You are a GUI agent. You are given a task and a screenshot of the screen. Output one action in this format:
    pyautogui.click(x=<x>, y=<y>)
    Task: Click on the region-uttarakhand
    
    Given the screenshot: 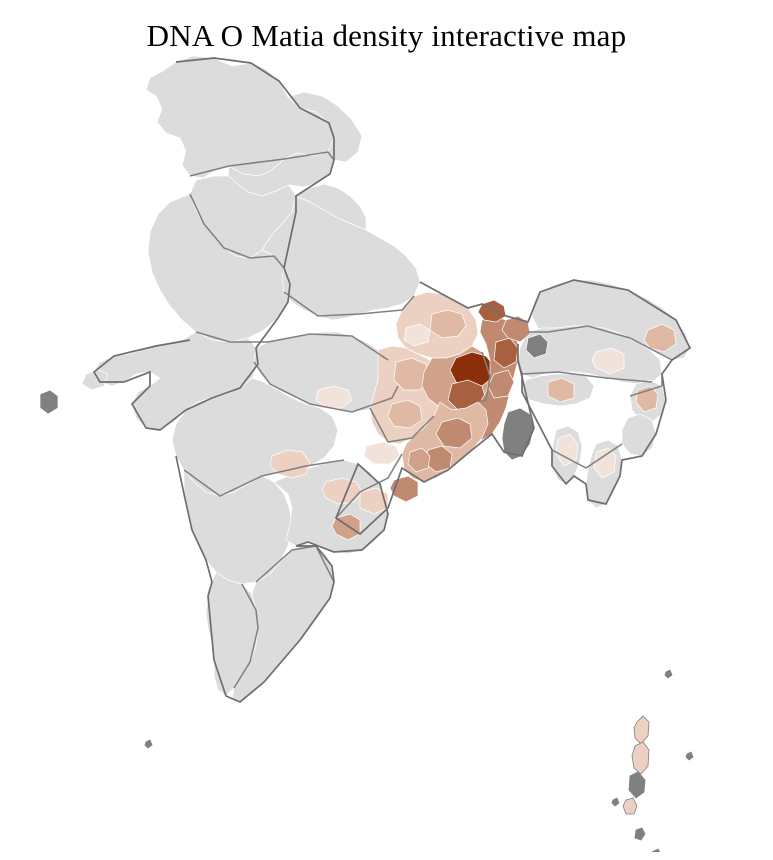 What is the action you would take?
    pyautogui.click(x=331, y=207)
    